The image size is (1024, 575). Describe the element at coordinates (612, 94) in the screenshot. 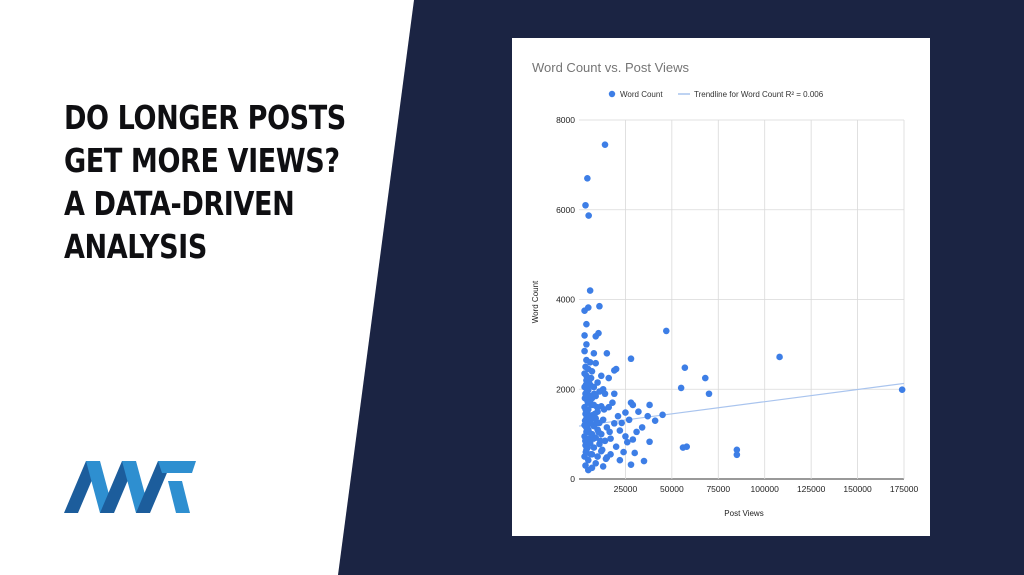

I see `legend-marker-word-count` at that location.